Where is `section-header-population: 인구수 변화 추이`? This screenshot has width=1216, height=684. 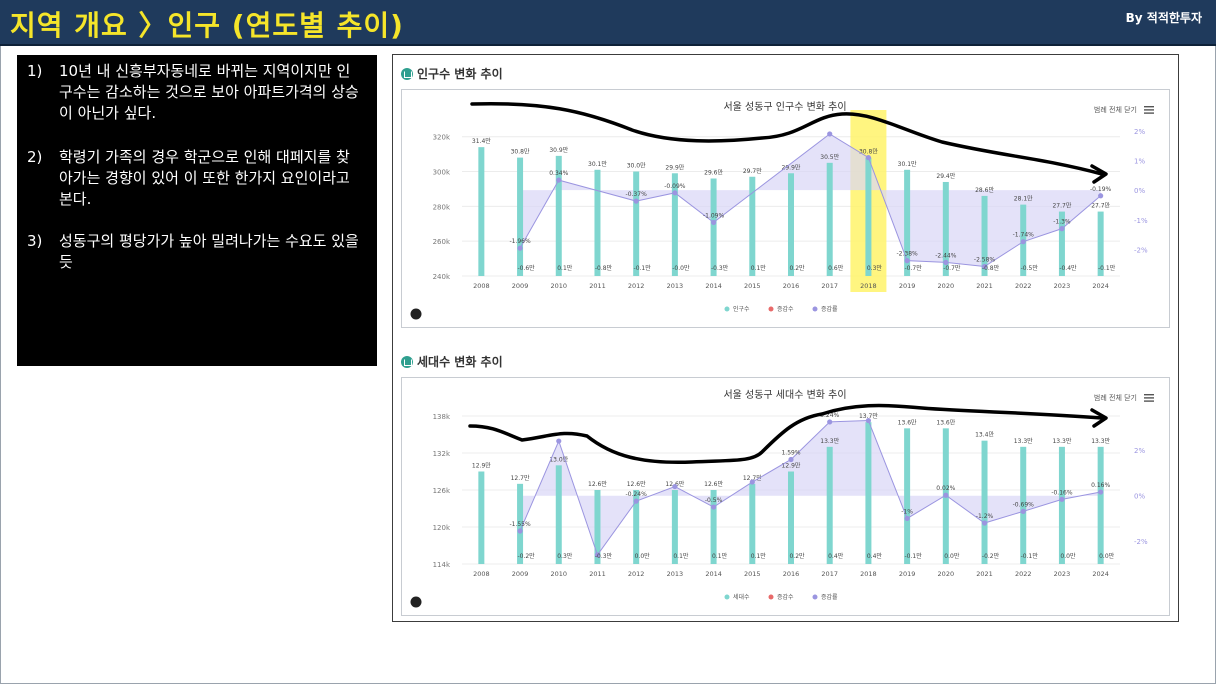 section-header-population: 인구수 변화 추이 is located at coordinates (452, 73).